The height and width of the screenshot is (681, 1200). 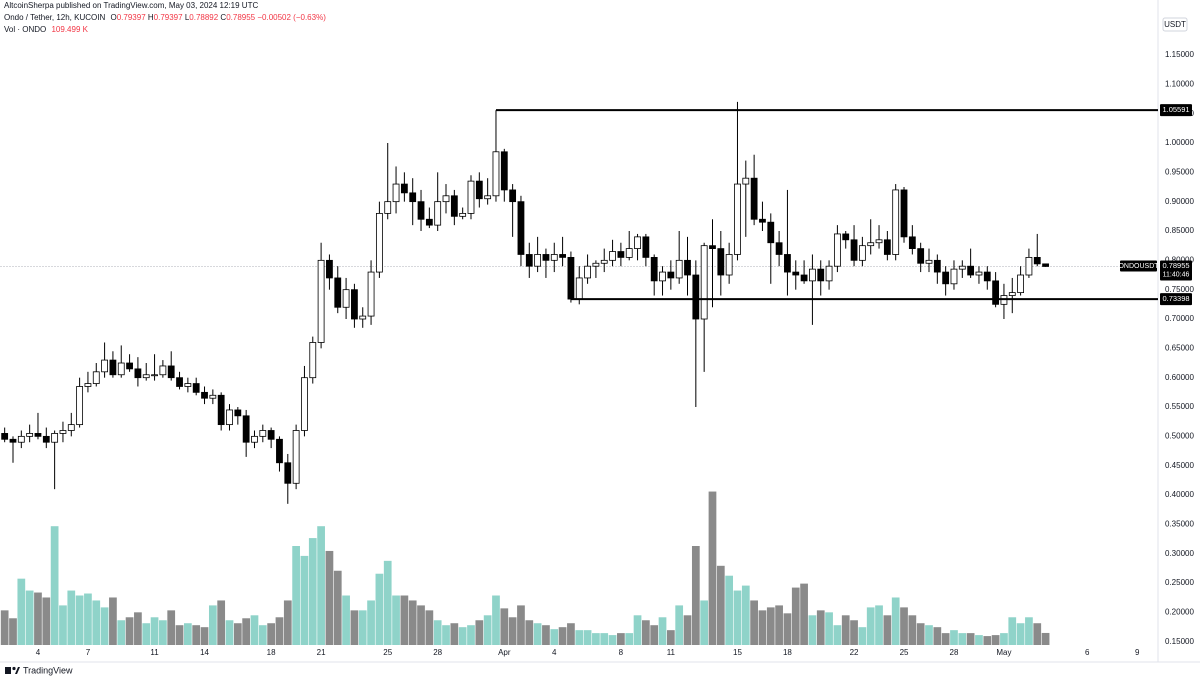 I want to click on y-tick-label: 0.55000, so click(x=1179, y=406).